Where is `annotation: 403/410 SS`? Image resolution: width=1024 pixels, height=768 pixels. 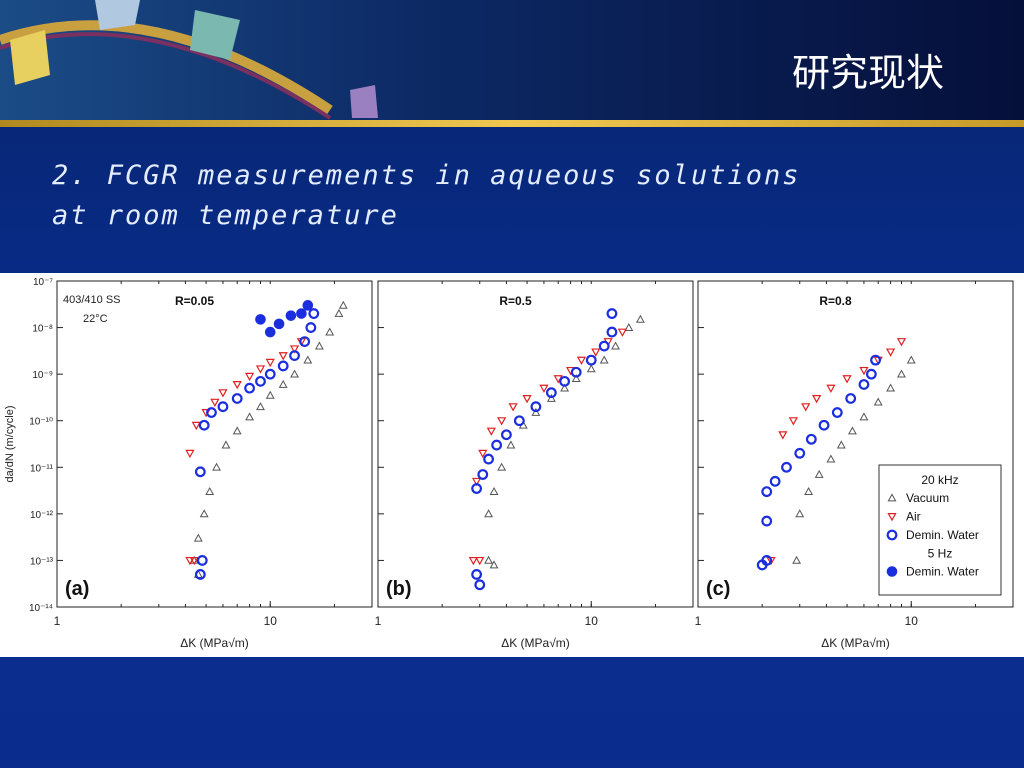
annotation: 403/410 SS is located at coordinates (92, 300).